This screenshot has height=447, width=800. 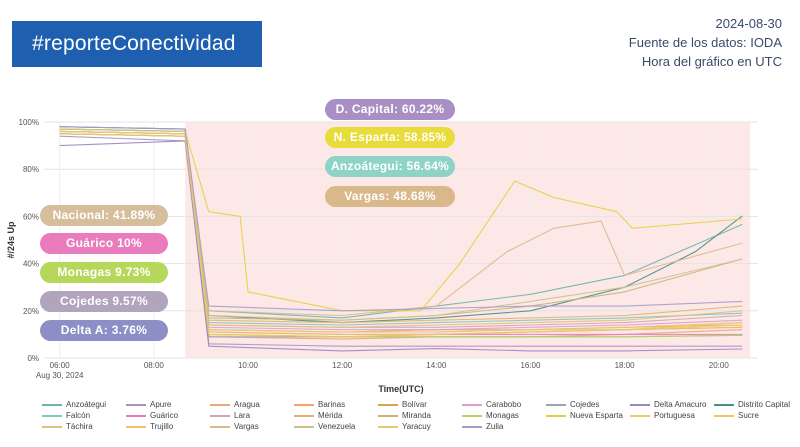 I want to click on legend-label: Carabobo, so click(x=504, y=404).